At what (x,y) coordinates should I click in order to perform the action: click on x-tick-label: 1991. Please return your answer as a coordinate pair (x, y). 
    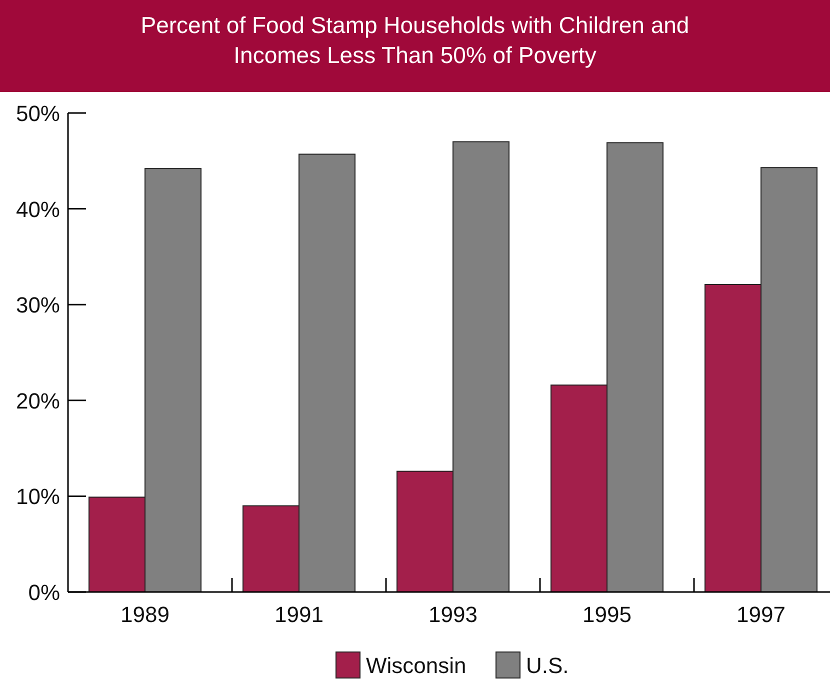
    Looking at the image, I should click on (299, 614).